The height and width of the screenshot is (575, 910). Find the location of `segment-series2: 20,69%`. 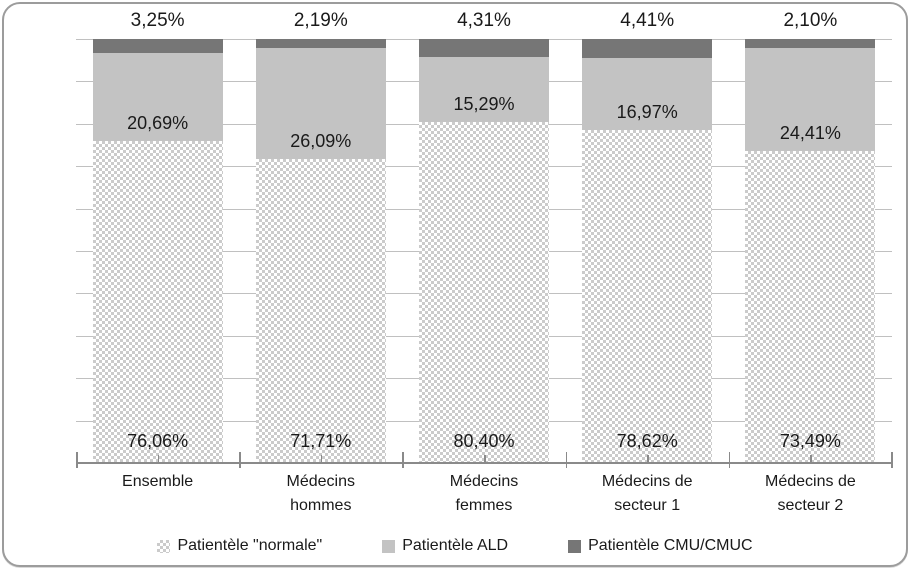

segment-series2: 20,69% is located at coordinates (157, 96).